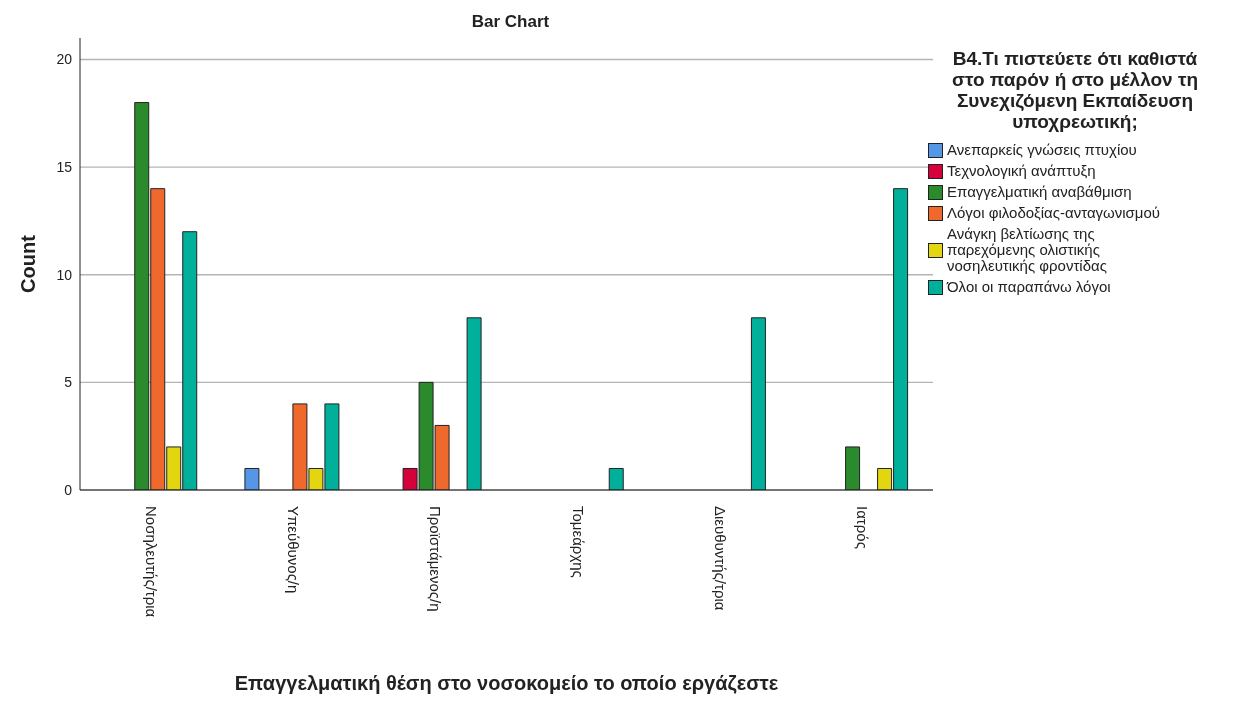 The height and width of the screenshot is (708, 1234). I want to click on x-tick-label: Διευθυντής/τρια, so click(720, 558).